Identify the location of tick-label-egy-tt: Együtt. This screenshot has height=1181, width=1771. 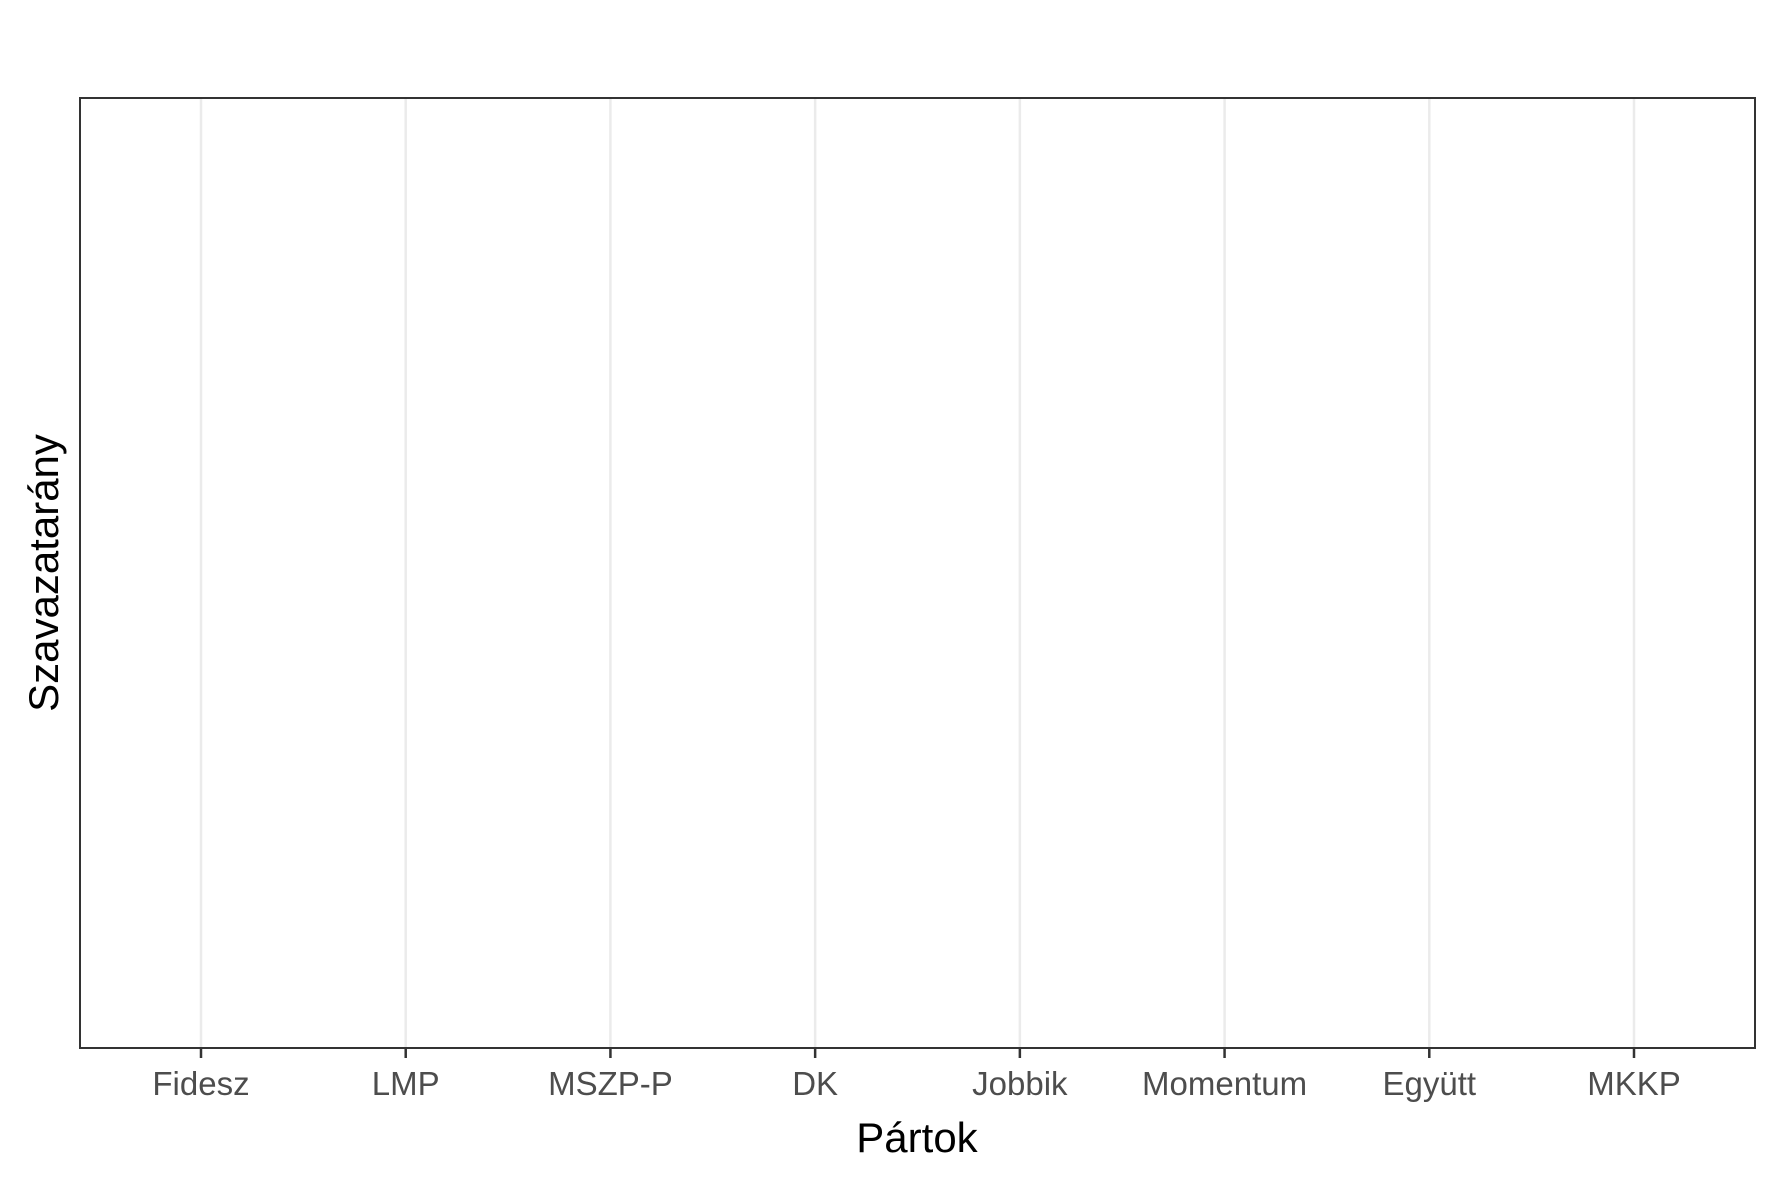
(1430, 1083).